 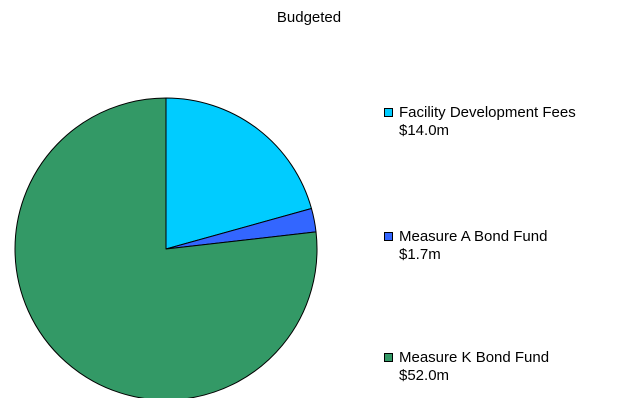 What do you see at coordinates (420, 254) in the screenshot?
I see `legend-value: $1.7m` at bounding box center [420, 254].